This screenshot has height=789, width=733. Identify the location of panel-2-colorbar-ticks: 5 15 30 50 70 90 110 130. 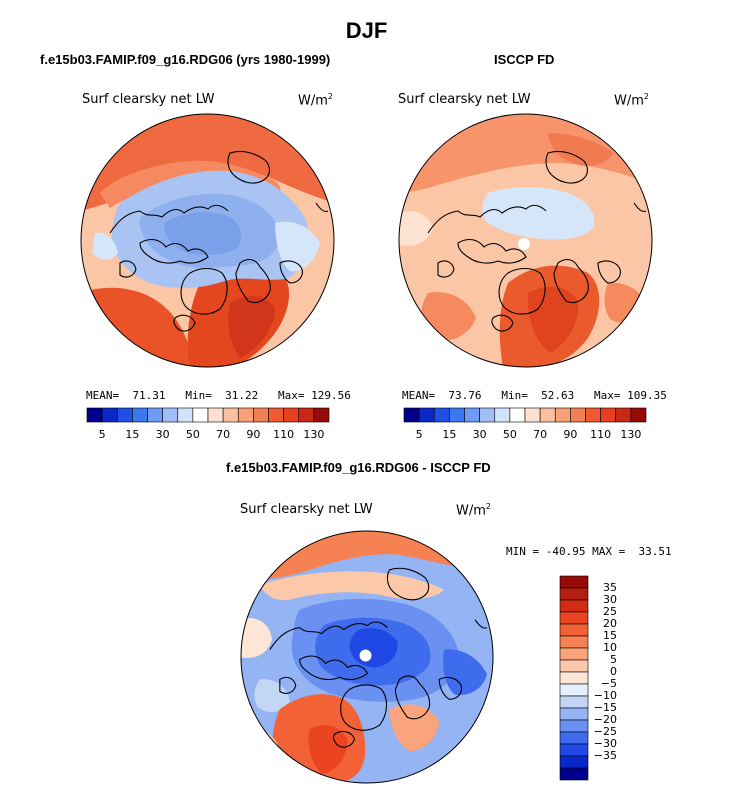
(525, 435).